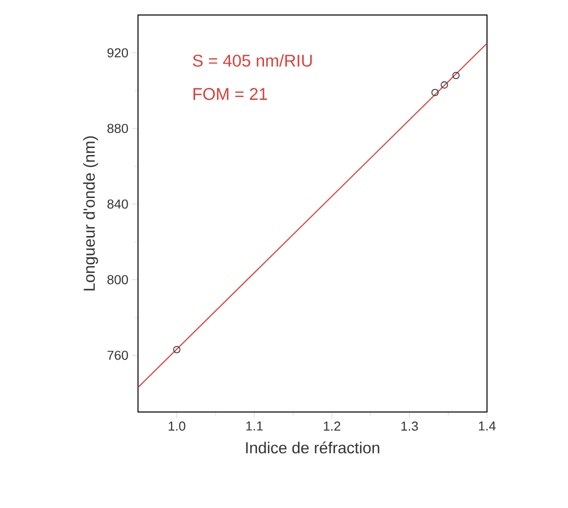  What do you see at coordinates (90, 213) in the screenshot?
I see `y-axis-title: Longueur d'onde (nm)` at bounding box center [90, 213].